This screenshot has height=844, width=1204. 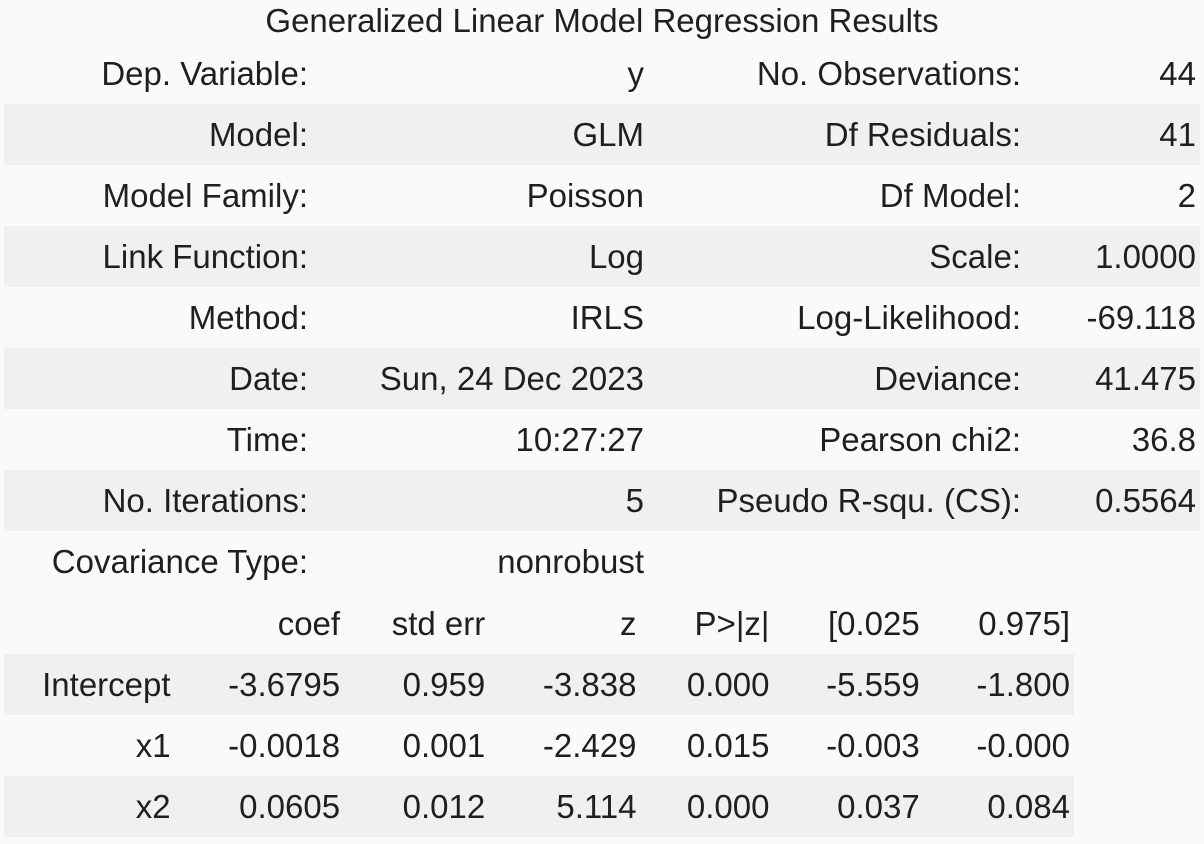 I want to click on column-header: coef, so click(x=259, y=623).